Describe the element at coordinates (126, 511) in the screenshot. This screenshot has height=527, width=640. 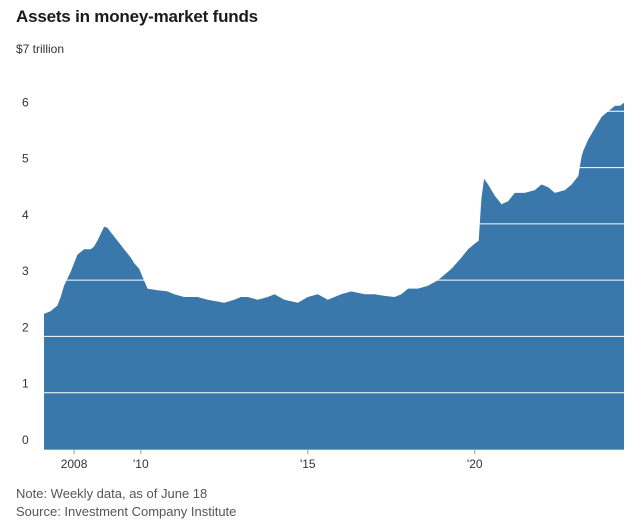
I see `chart-source: Source: Investment Company Institute` at that location.